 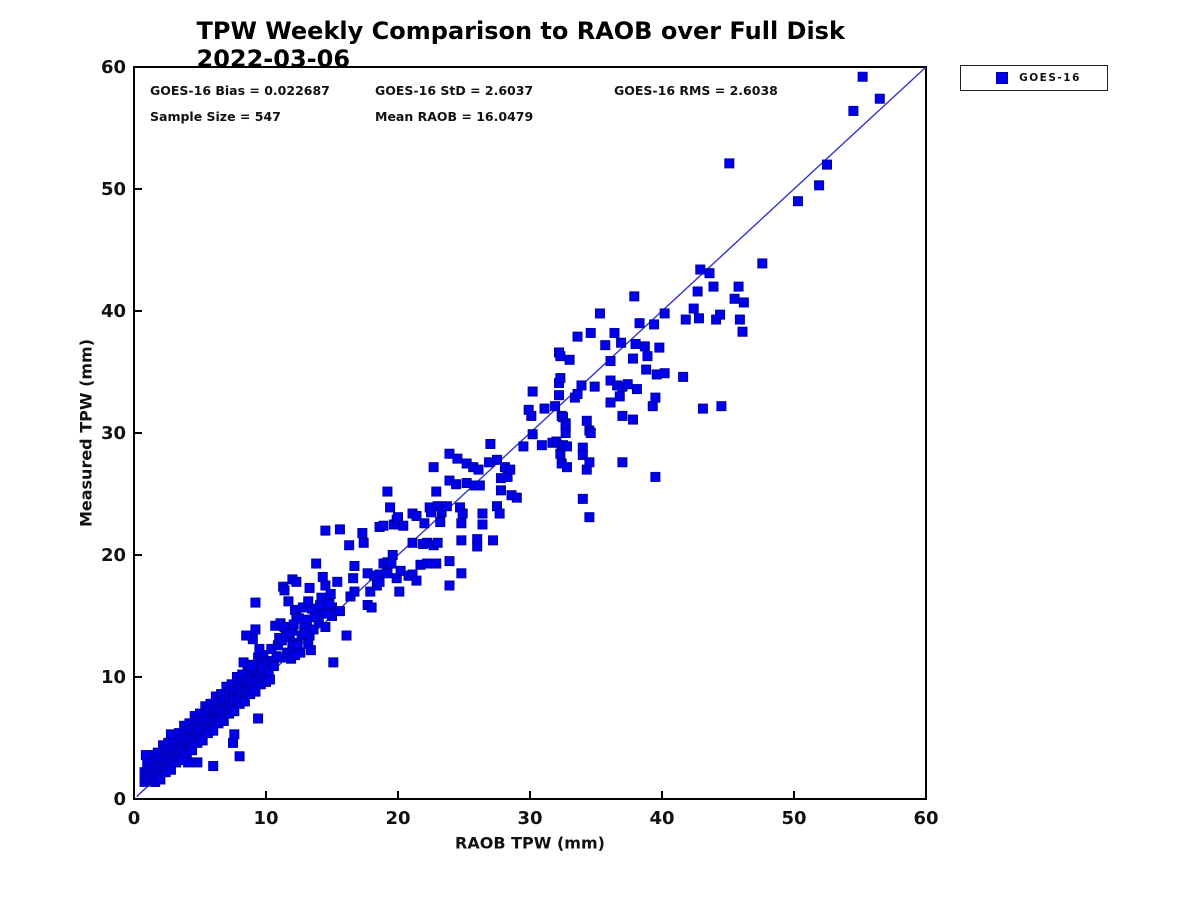 I want to click on y-tick-label: 60, so click(x=113, y=67).